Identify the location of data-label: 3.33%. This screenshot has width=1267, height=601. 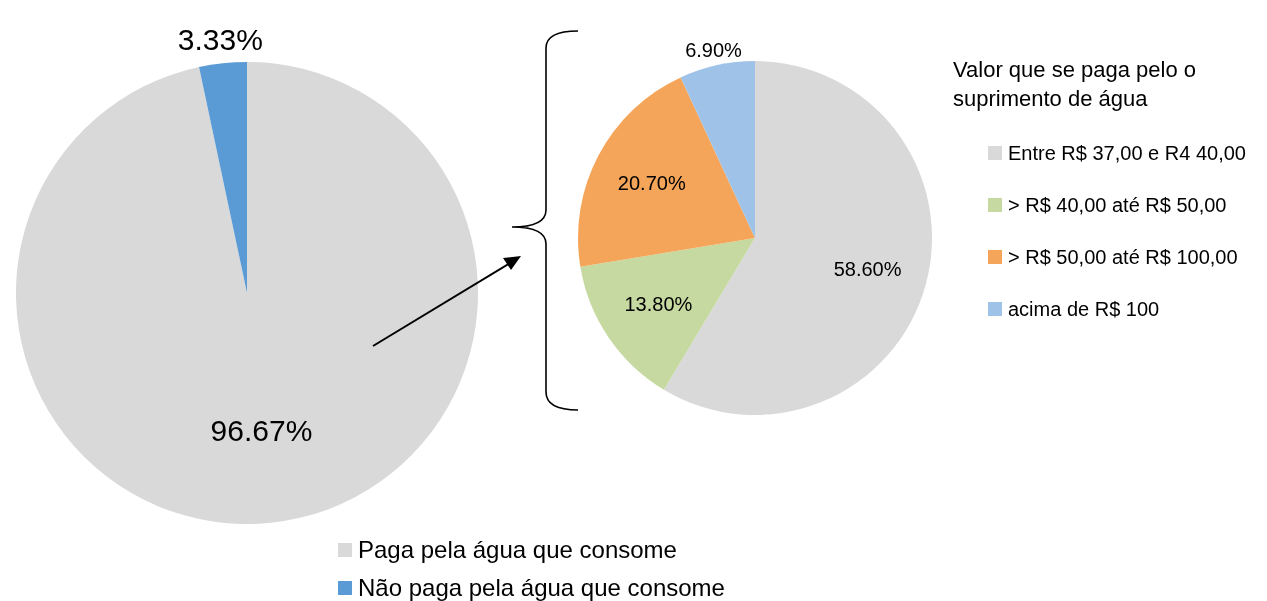
(220, 39).